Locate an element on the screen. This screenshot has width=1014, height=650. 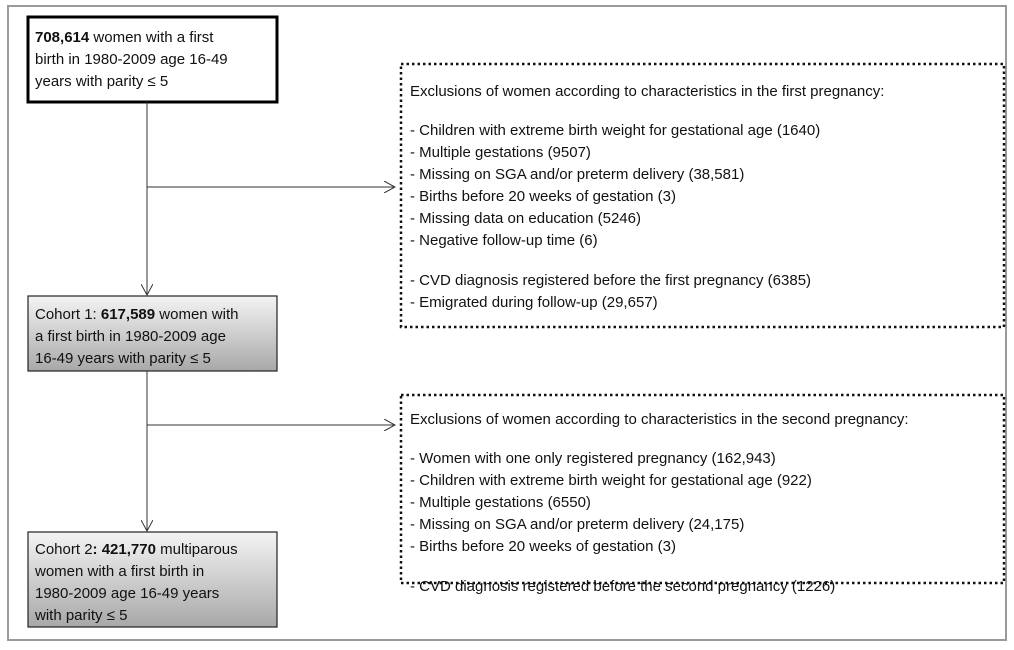
text-run: women with a first birth in is located at coordinates (119, 571).